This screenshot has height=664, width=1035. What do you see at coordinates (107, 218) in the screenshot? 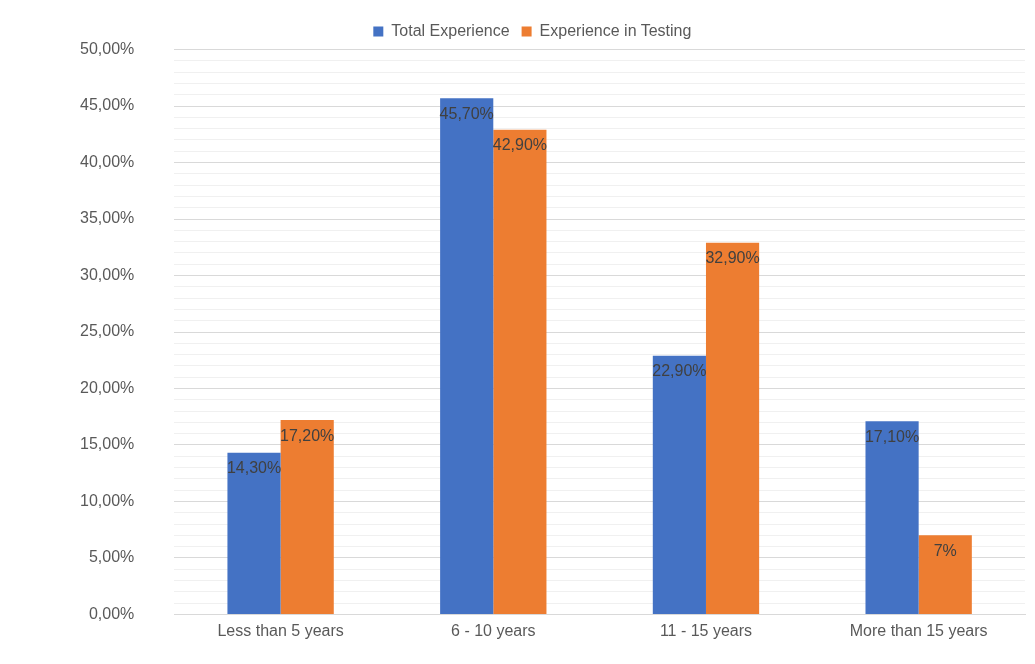
I see `y-tick-label: 35,00%` at bounding box center [107, 218].